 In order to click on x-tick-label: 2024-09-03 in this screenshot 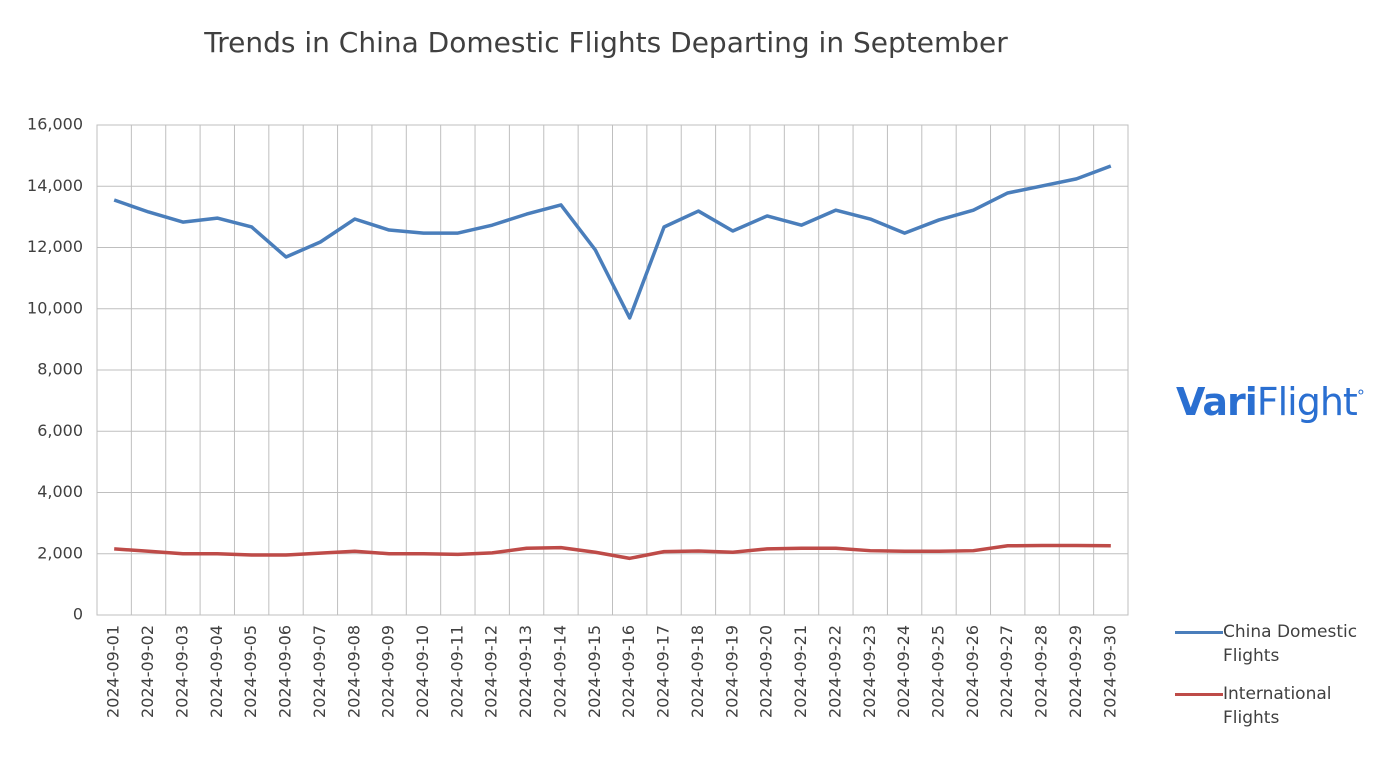, I will do `click(181, 671)`.